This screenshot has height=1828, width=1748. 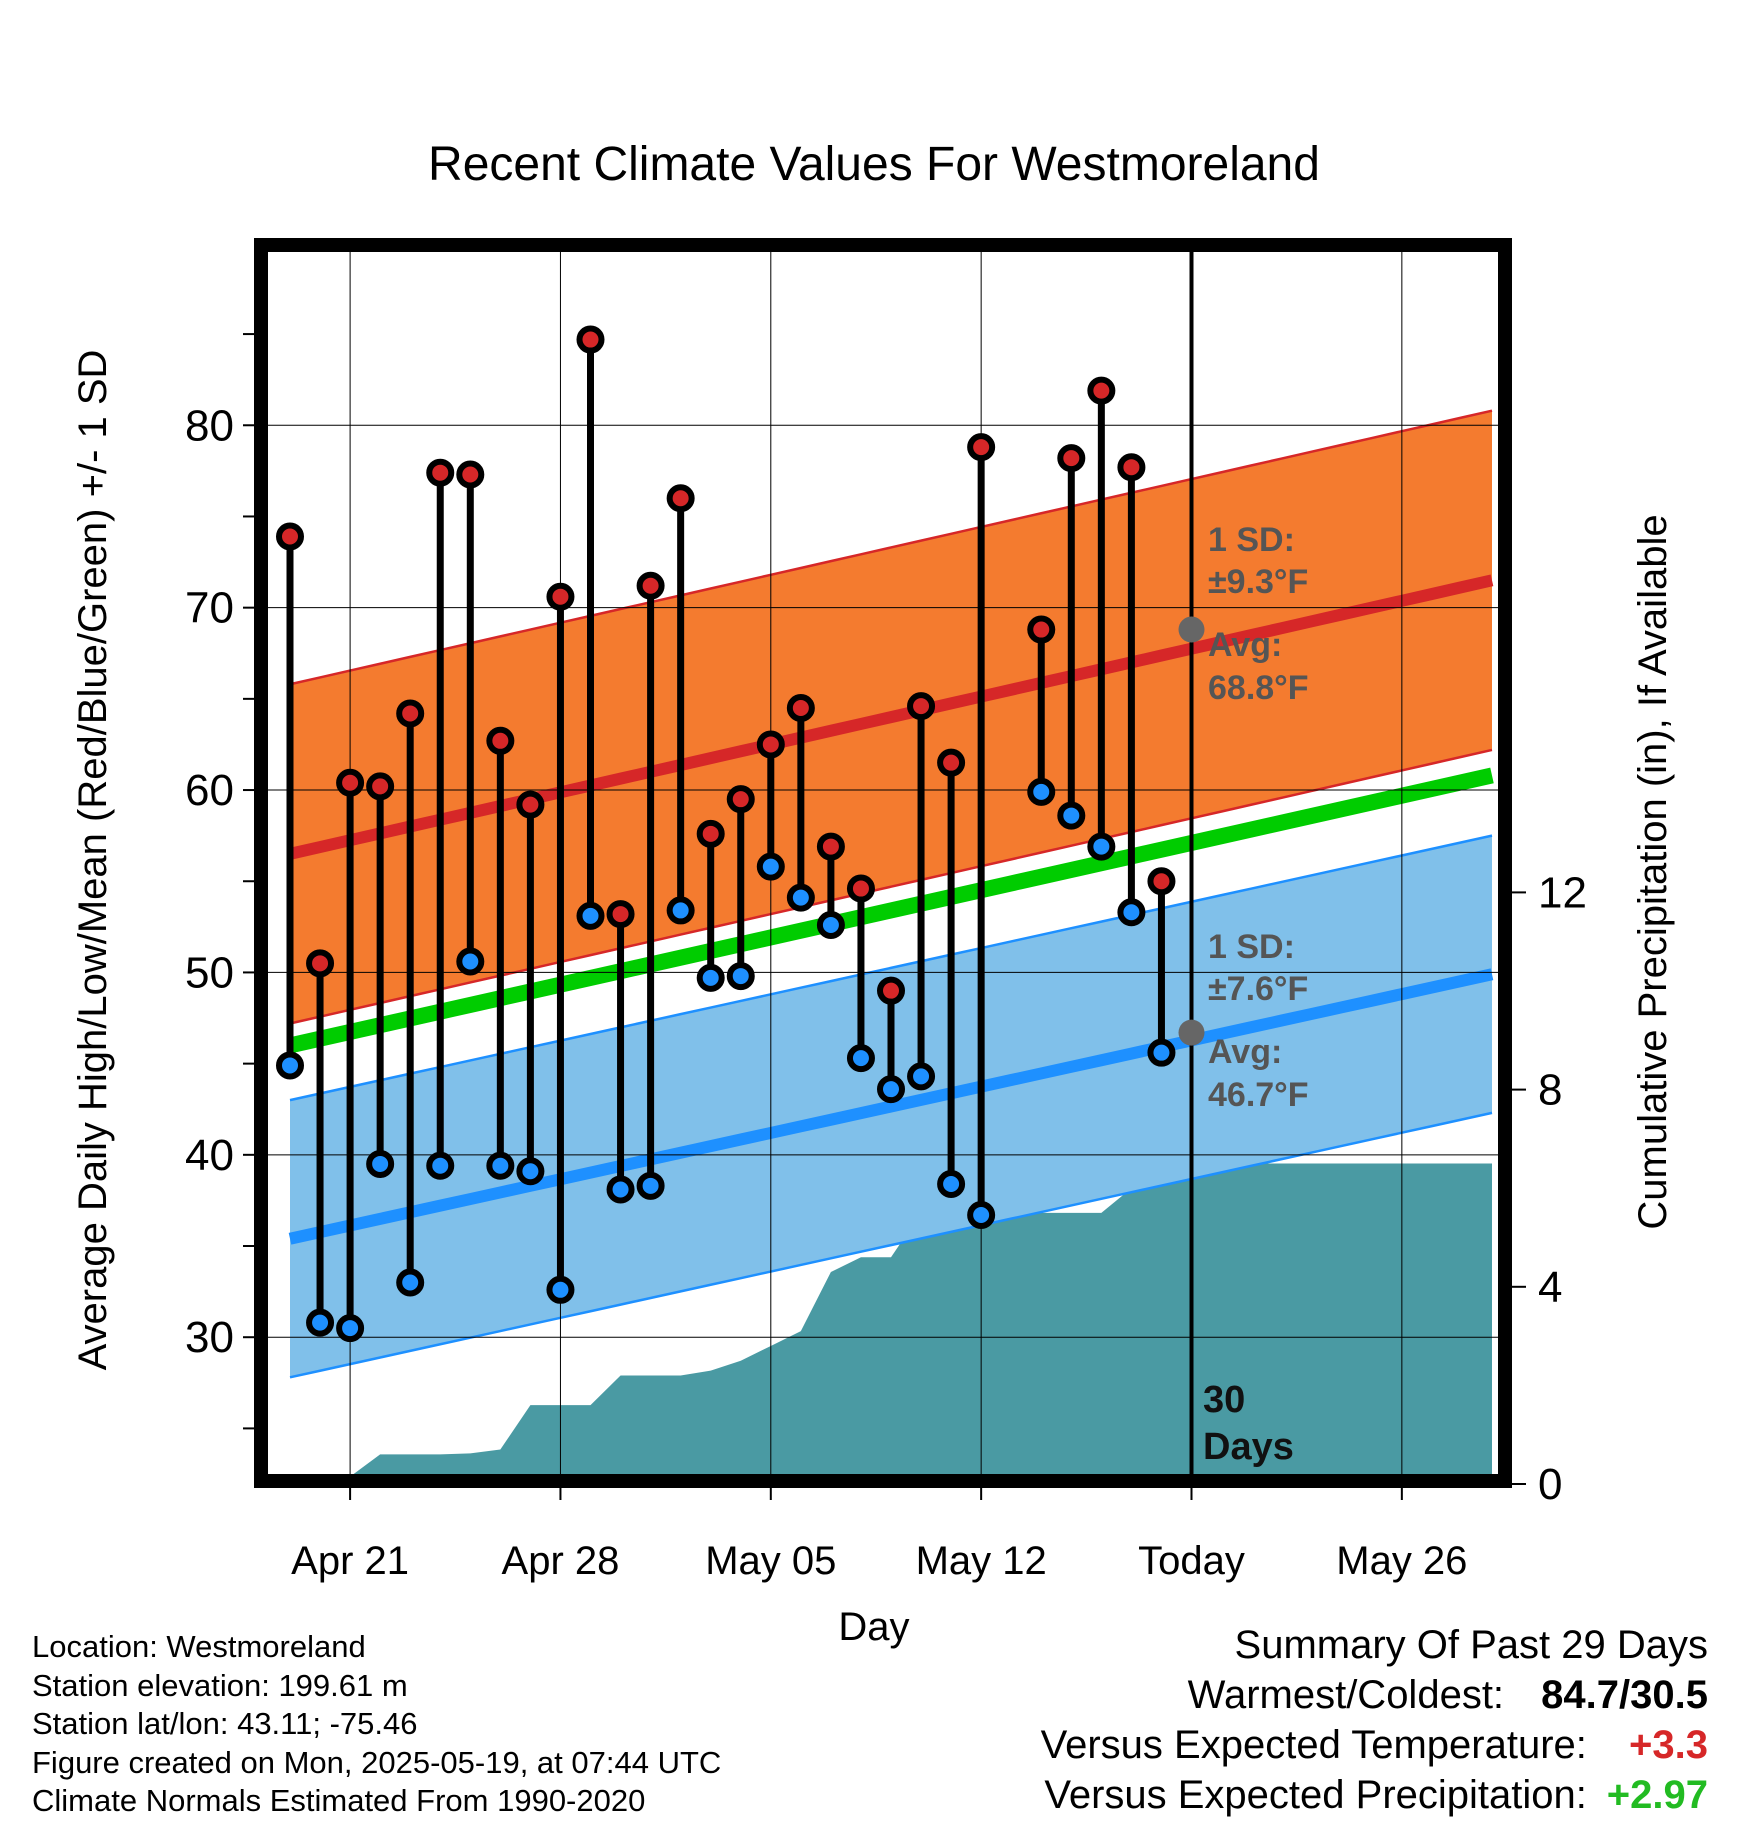 I want to click on precip-departure-row: Versus Expected Precipitation: +2.97, so click(x=1374, y=1795).